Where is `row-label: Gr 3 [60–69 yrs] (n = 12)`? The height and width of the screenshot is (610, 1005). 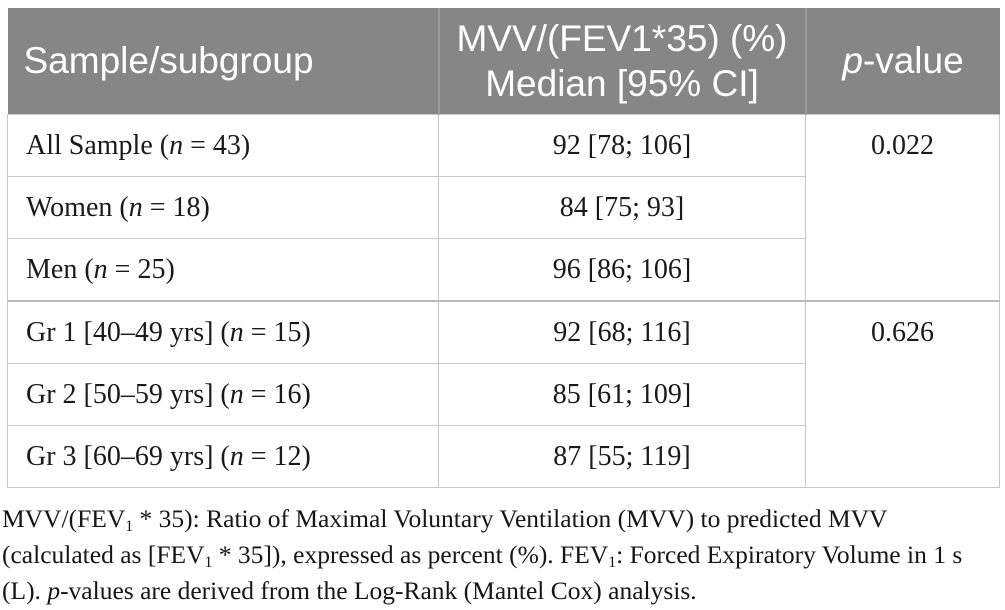
row-label: Gr 3 [60–69 yrs] (n = 12) is located at coordinates (223, 456).